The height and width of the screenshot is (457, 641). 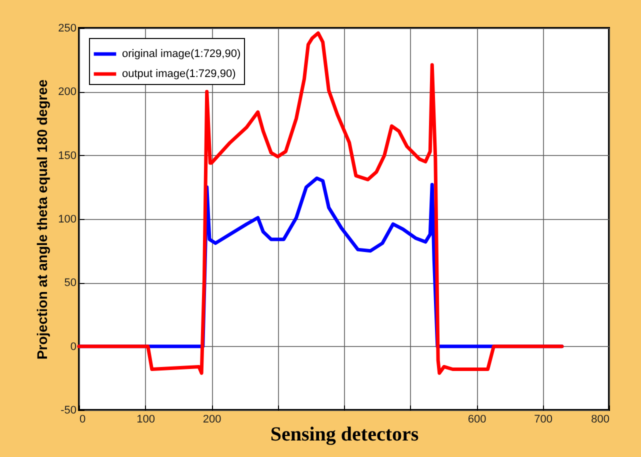 What do you see at coordinates (70, 283) in the screenshot?
I see `y-tick-label: 50` at bounding box center [70, 283].